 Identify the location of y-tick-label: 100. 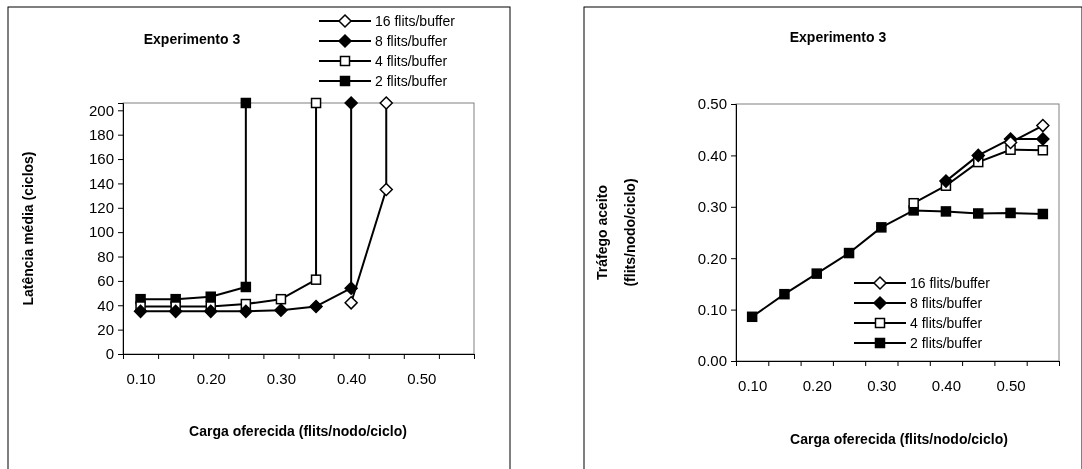
(101, 232).